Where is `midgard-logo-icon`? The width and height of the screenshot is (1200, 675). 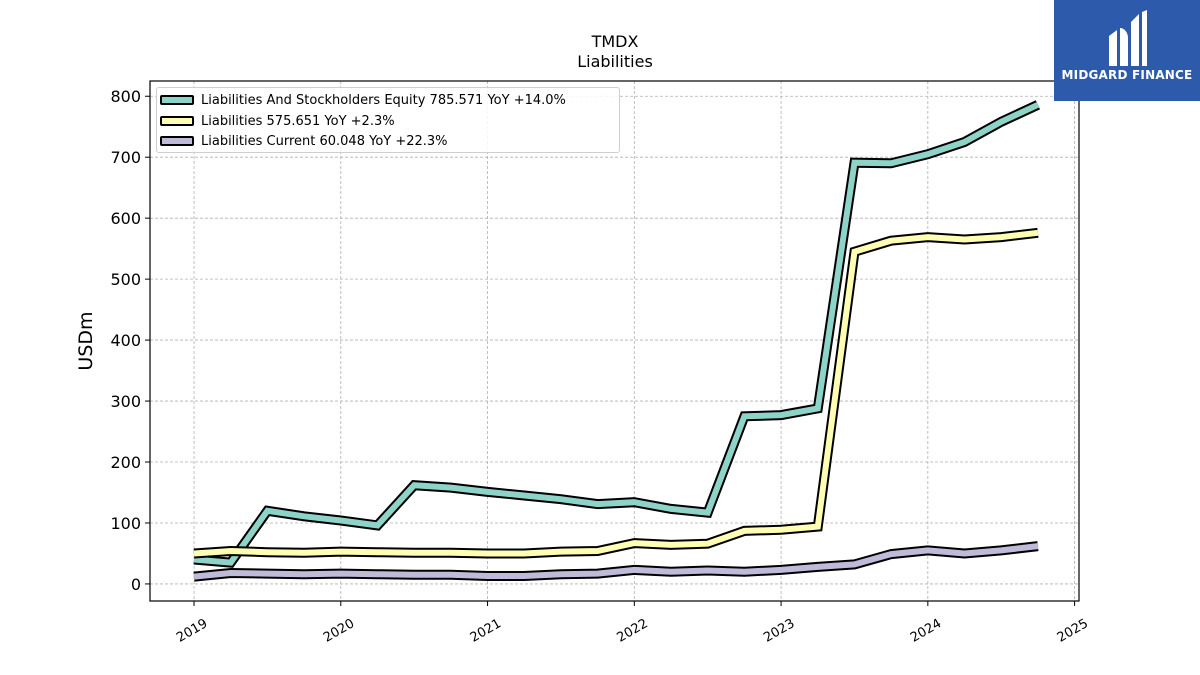 midgard-logo-icon is located at coordinates (1128, 38).